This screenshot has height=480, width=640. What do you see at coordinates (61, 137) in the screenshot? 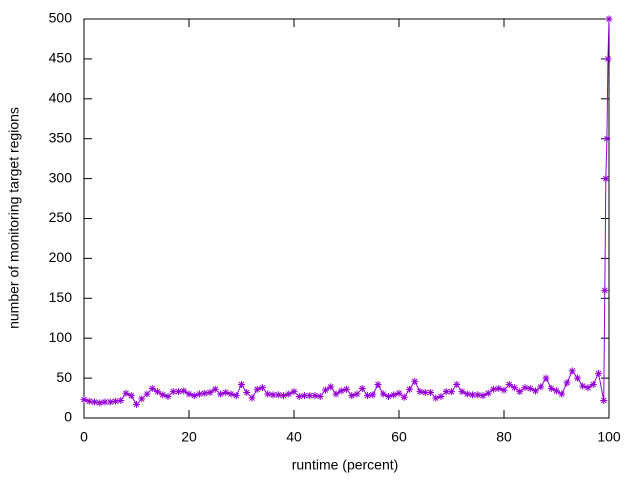
I see `y-tick-label: 350` at bounding box center [61, 137].